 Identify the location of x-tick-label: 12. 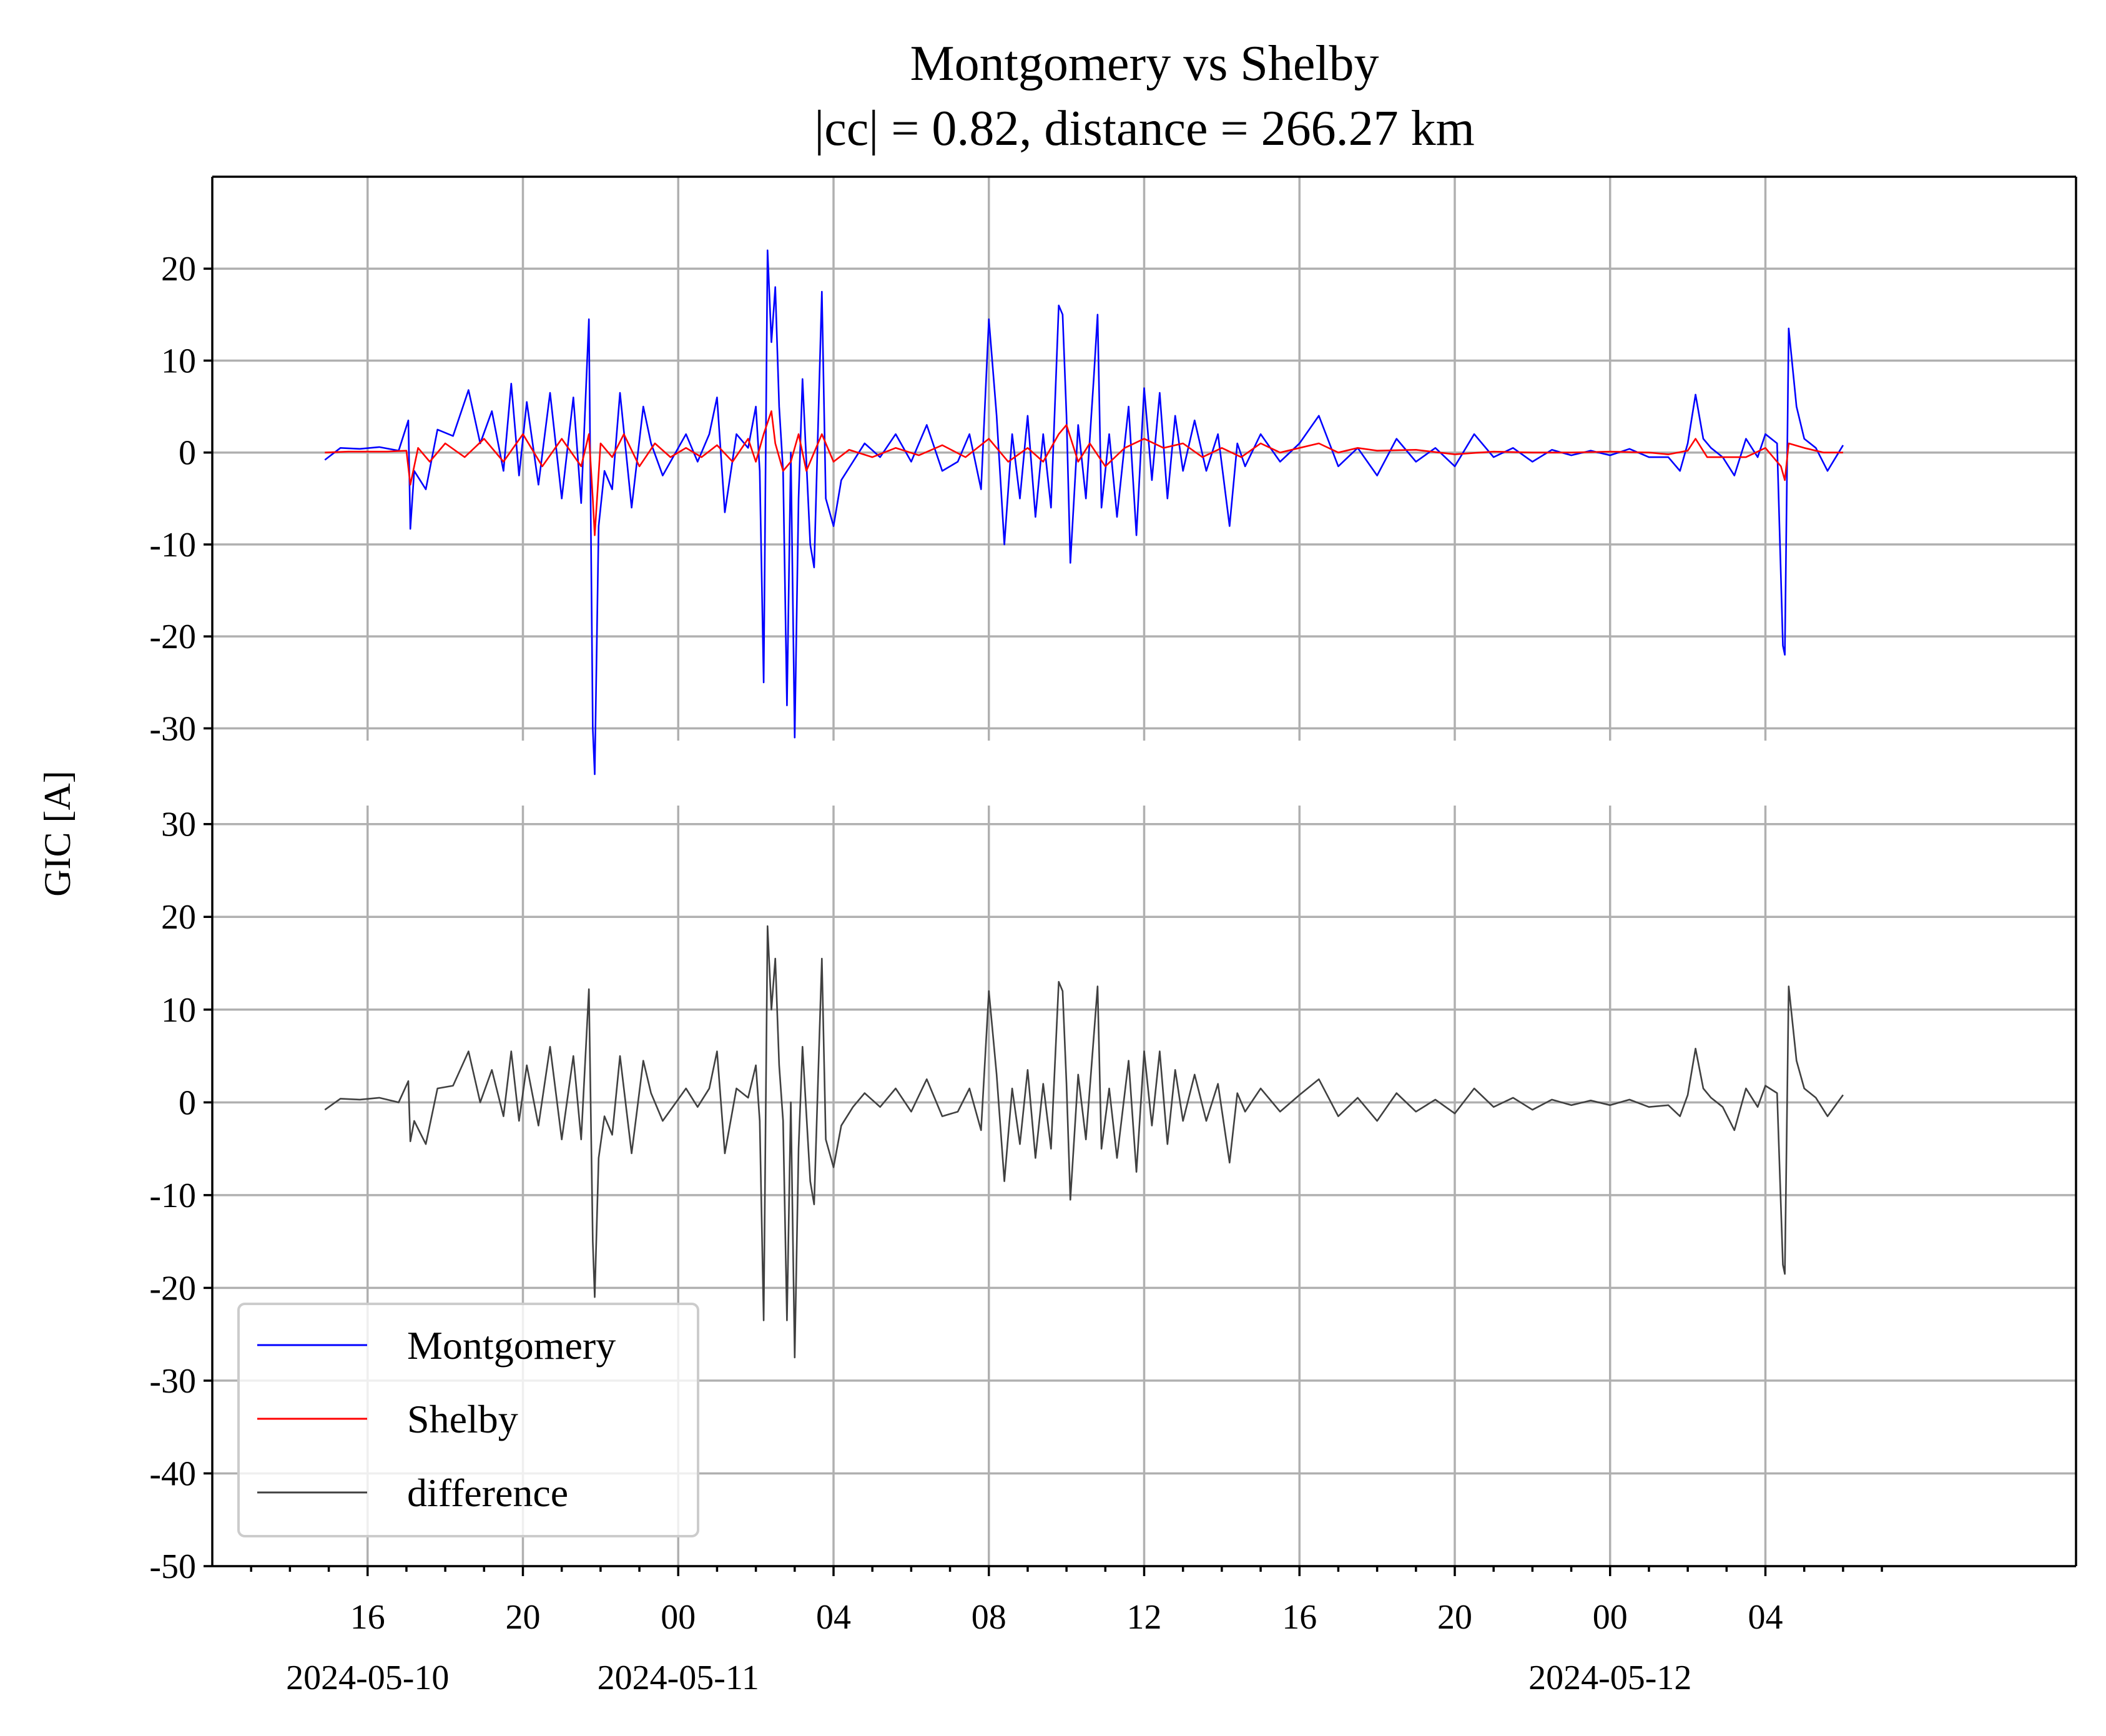
(1144, 1617).